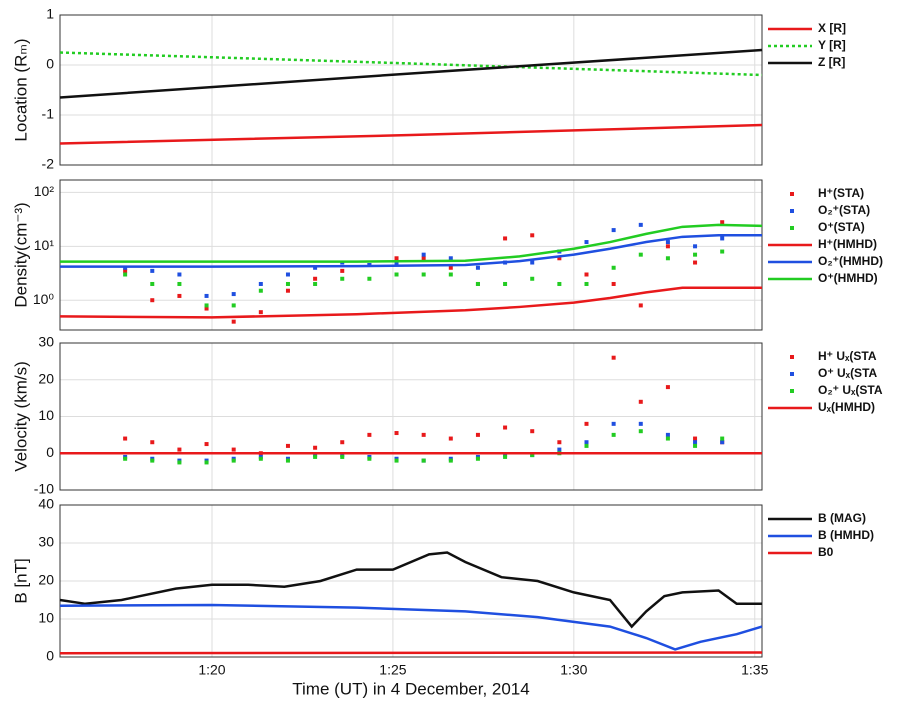 The width and height of the screenshot is (908, 711). What do you see at coordinates (410, 688) in the screenshot?
I see `x-axis-label: Time (UT) in 4 December, 2014` at bounding box center [410, 688].